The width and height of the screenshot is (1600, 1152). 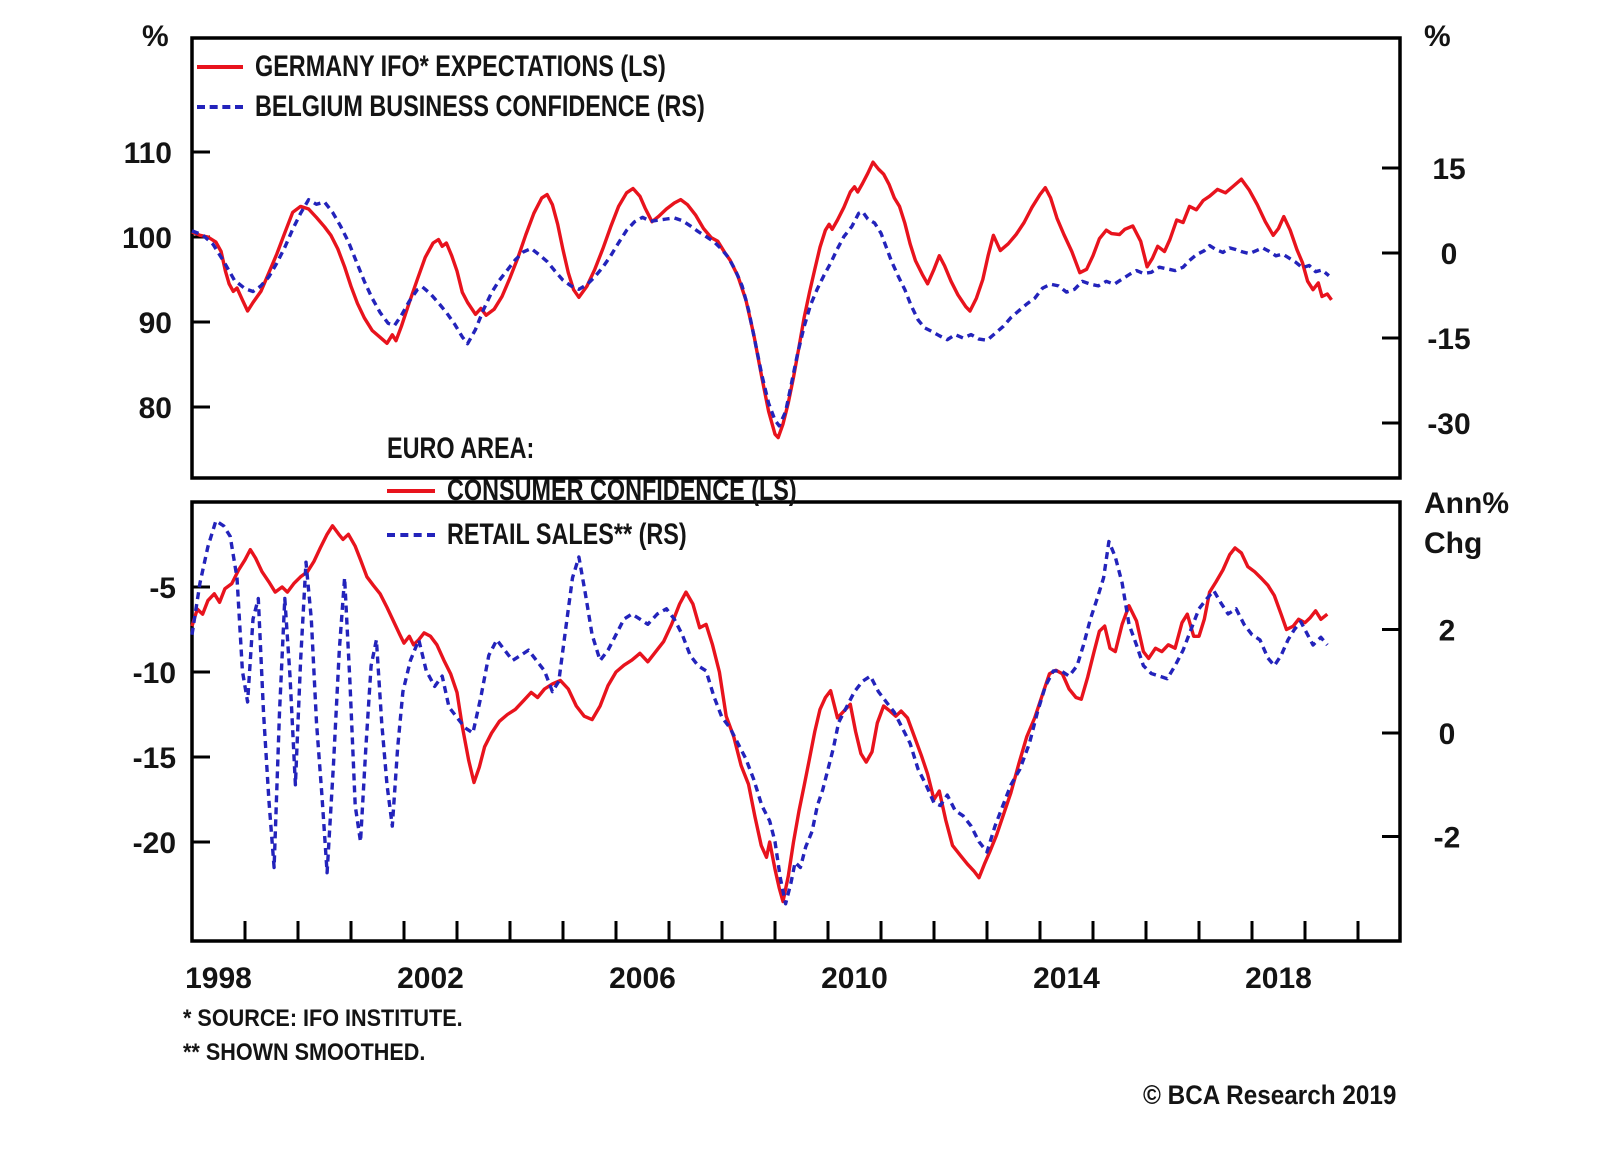 What do you see at coordinates (155, 408) in the screenshot?
I see `svg-text: 80` at bounding box center [155, 408].